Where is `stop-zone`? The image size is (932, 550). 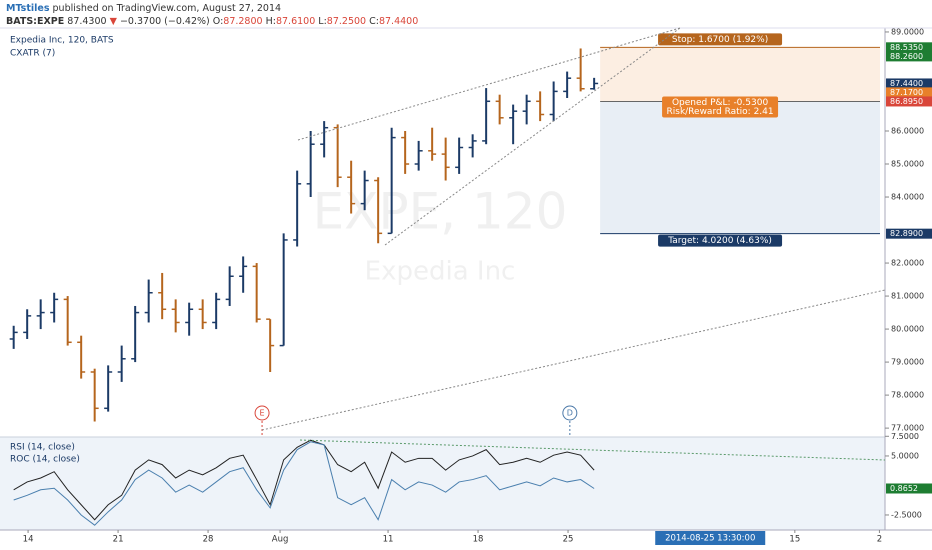 stop-zone is located at coordinates (740, 74).